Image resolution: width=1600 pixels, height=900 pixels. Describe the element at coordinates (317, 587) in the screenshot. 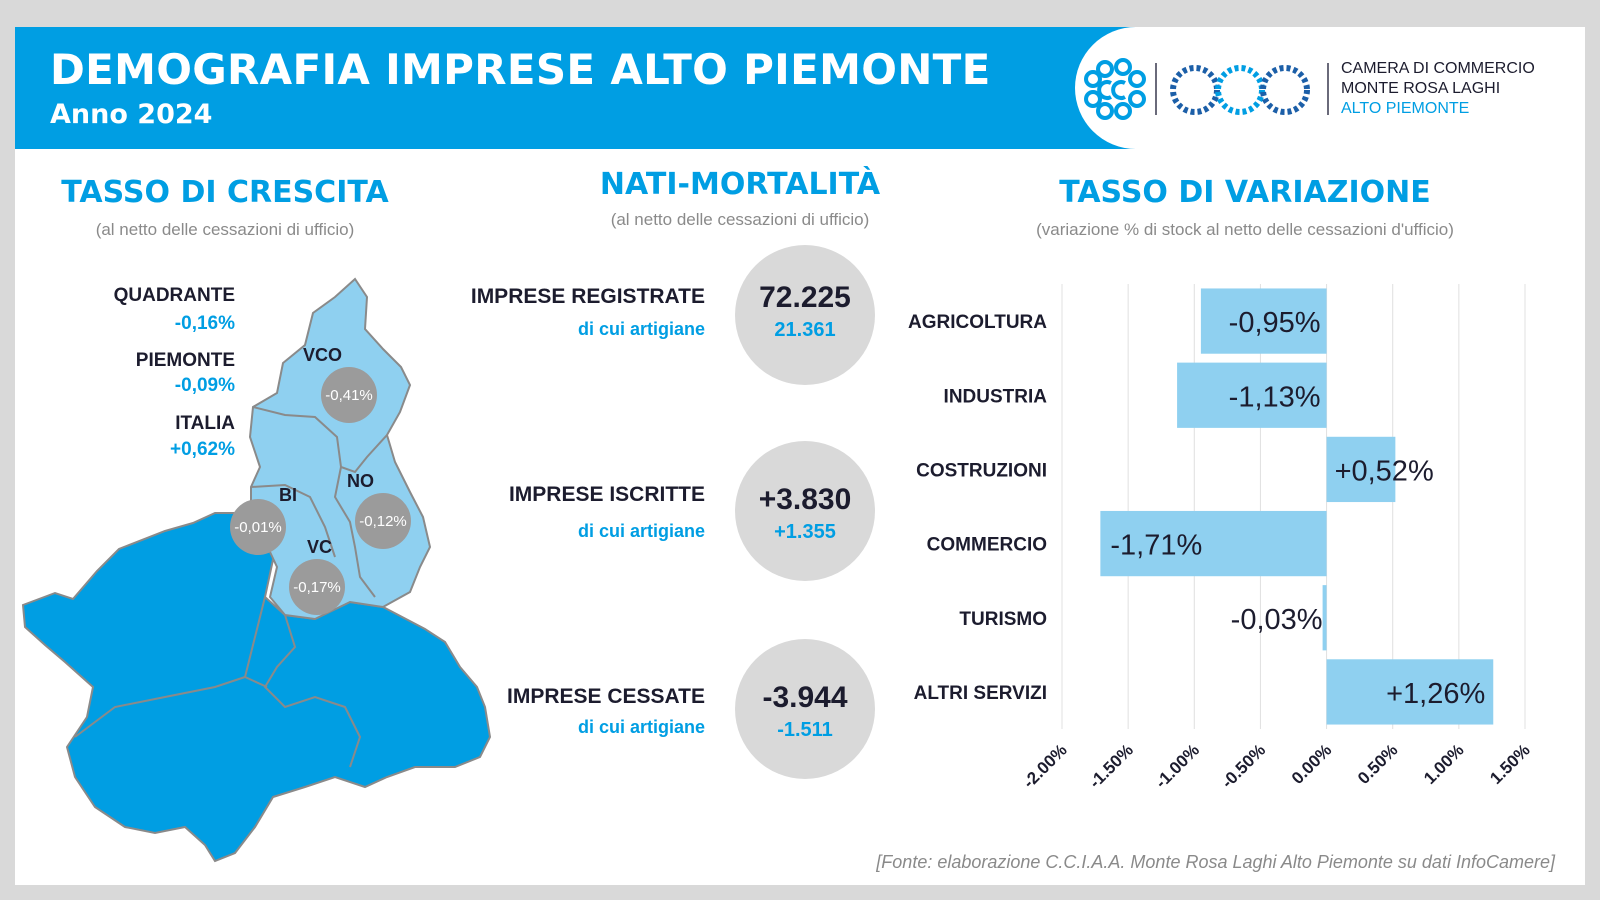

I see `province-badge-vc: -0,17%` at that location.